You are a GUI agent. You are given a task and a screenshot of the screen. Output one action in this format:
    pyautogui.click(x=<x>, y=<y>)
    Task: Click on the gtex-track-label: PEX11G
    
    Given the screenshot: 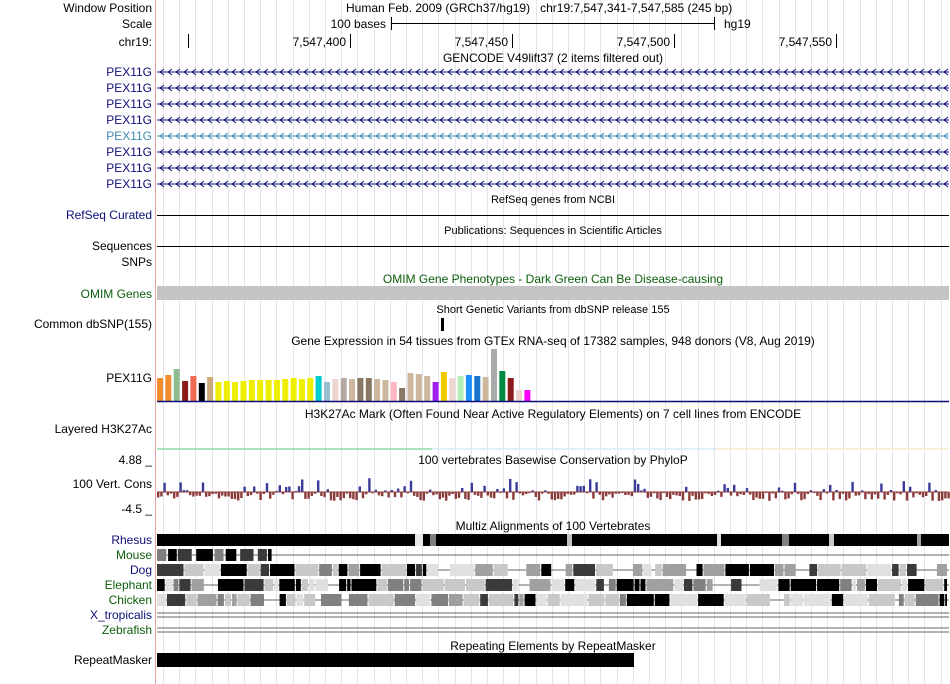 What is the action you would take?
    pyautogui.click(x=129, y=378)
    